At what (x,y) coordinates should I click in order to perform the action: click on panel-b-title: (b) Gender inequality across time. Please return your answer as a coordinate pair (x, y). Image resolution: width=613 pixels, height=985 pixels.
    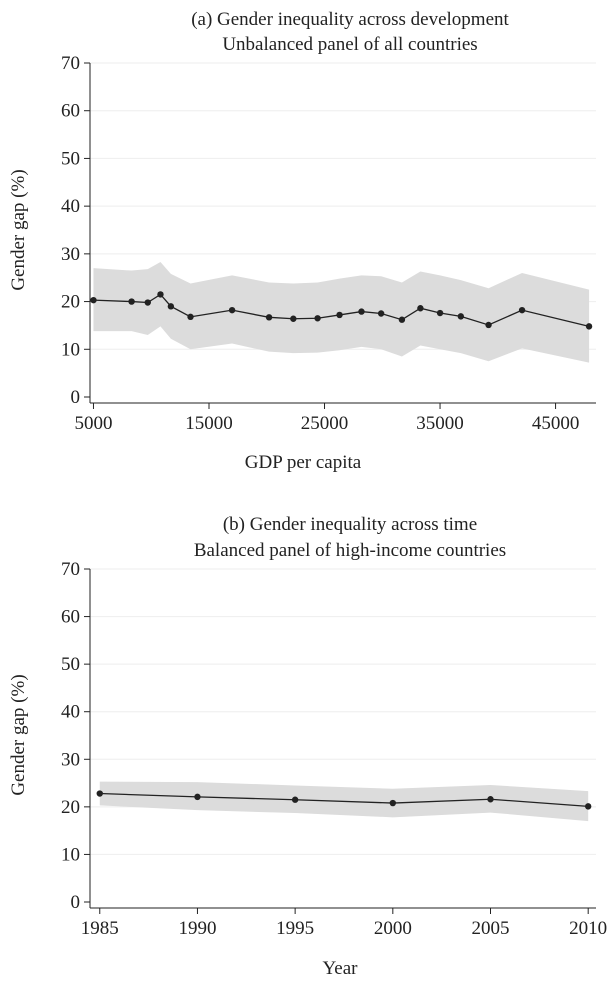
    Looking at the image, I should click on (350, 524).